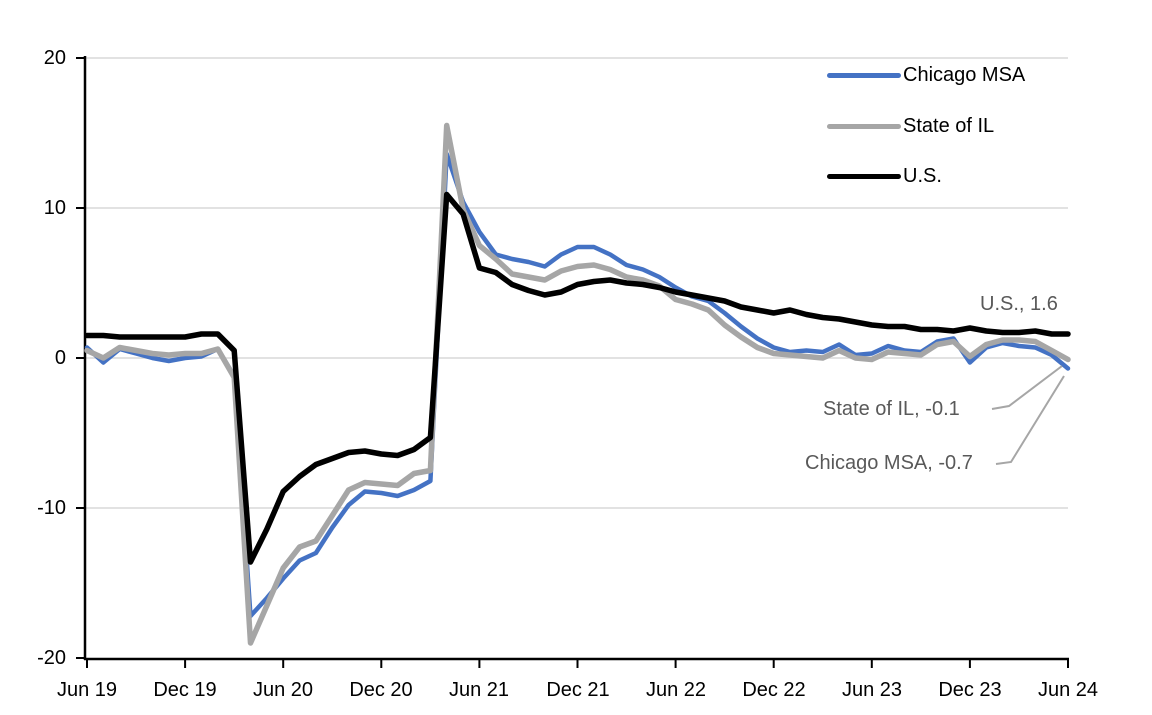 The image size is (1152, 715). I want to click on x-tick-label-jun23: Jun 23, so click(872, 690).